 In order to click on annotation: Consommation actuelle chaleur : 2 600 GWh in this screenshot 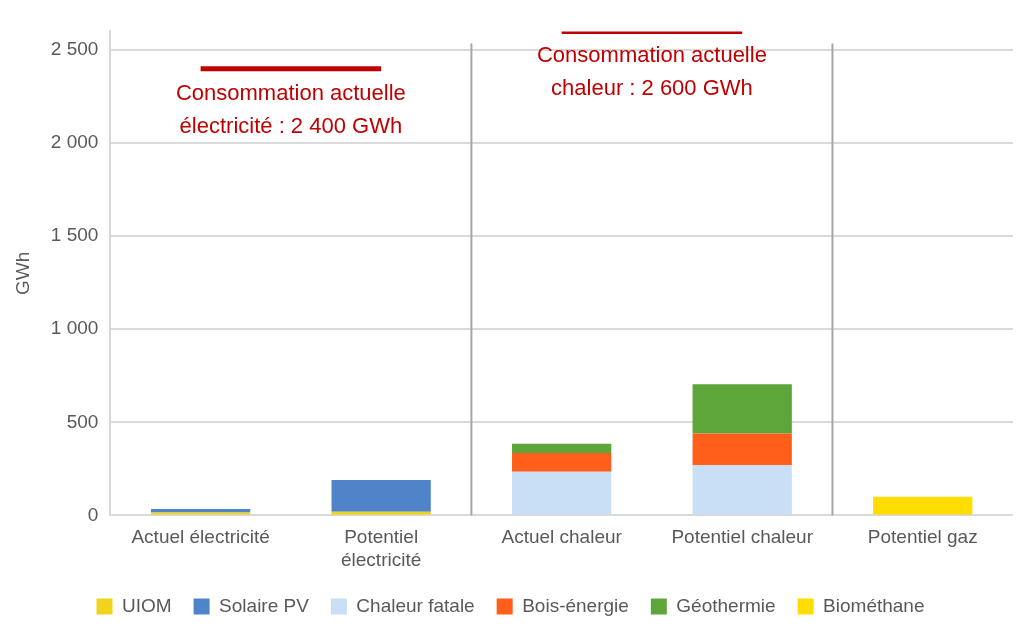, I will do `click(651, 71)`.